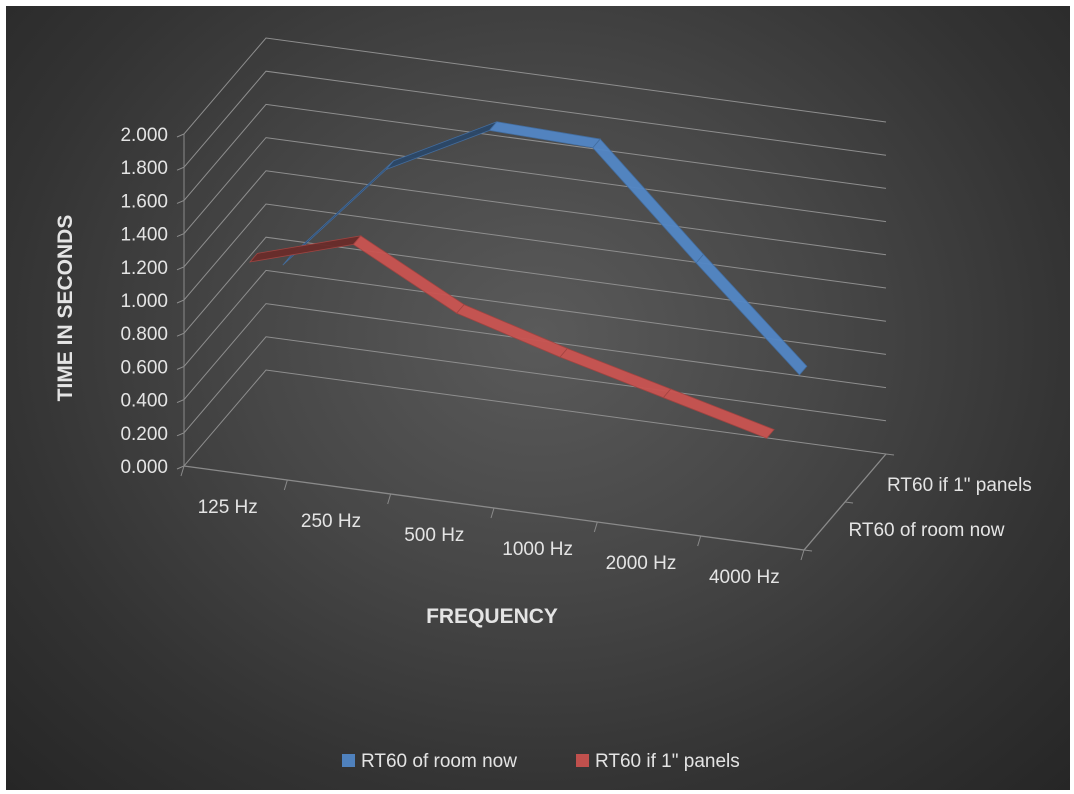 The width and height of the screenshot is (1074, 794). I want to click on x-tick-label: 4000 Hz, so click(744, 577).